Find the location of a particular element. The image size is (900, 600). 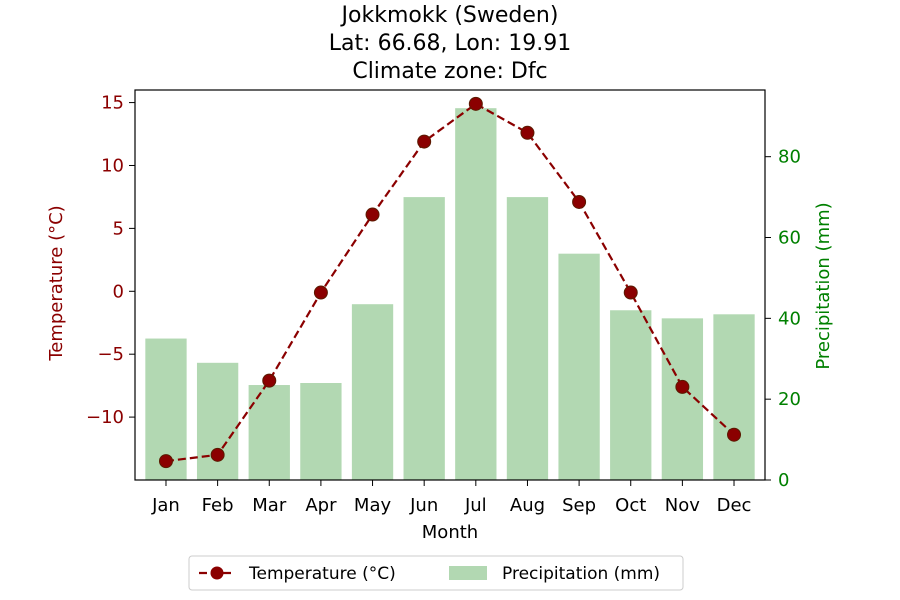

precipitation-bar-dec is located at coordinates (734, 397).